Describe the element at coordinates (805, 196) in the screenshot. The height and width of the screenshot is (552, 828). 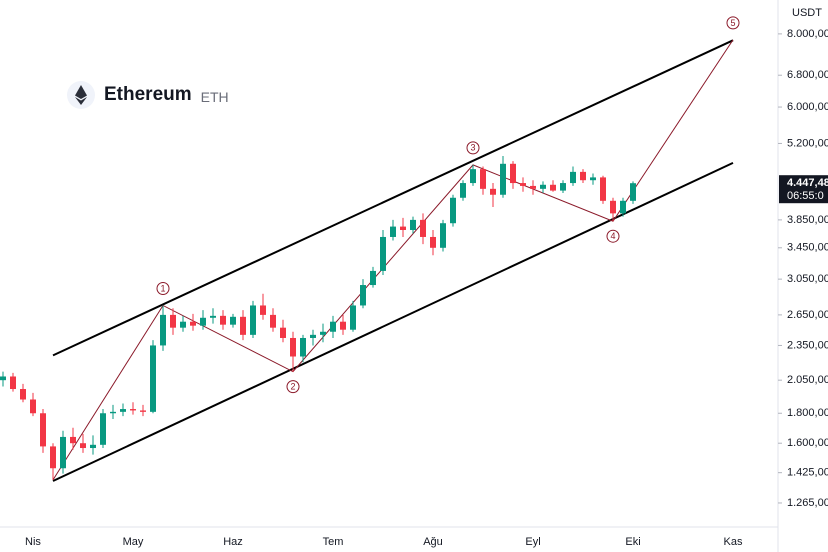
I see `countdown-label: 06:55:0` at that location.